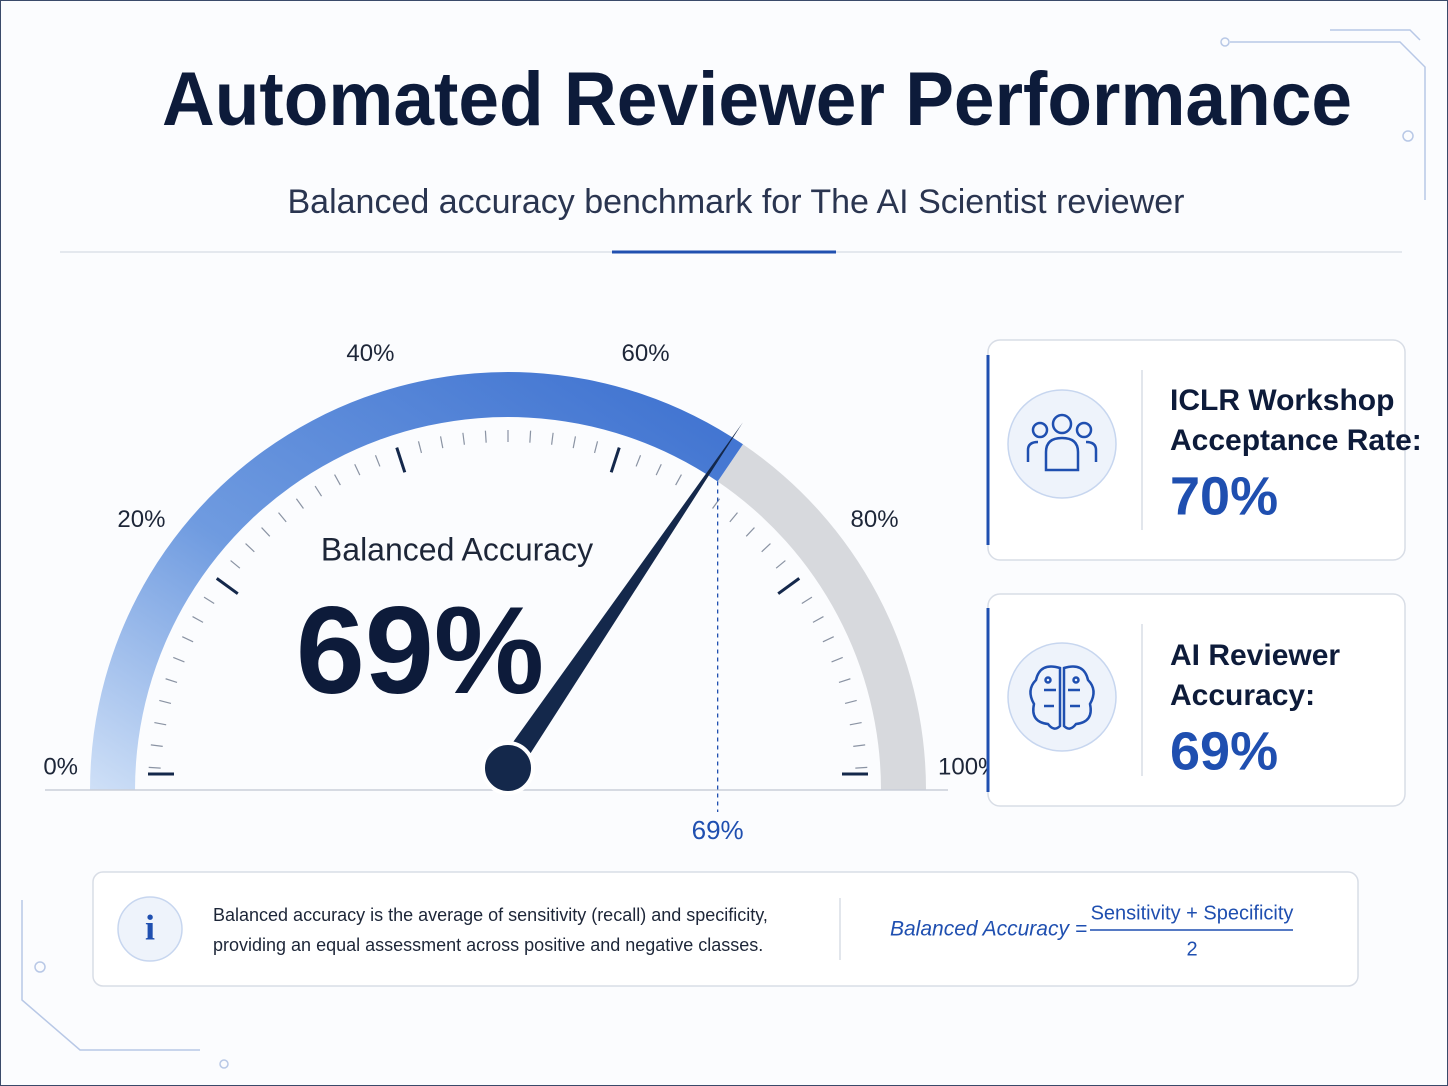 The width and height of the screenshot is (1448, 1086). What do you see at coordinates (1296, 440) in the screenshot?
I see `card-label: Acceptance Rate:` at bounding box center [1296, 440].